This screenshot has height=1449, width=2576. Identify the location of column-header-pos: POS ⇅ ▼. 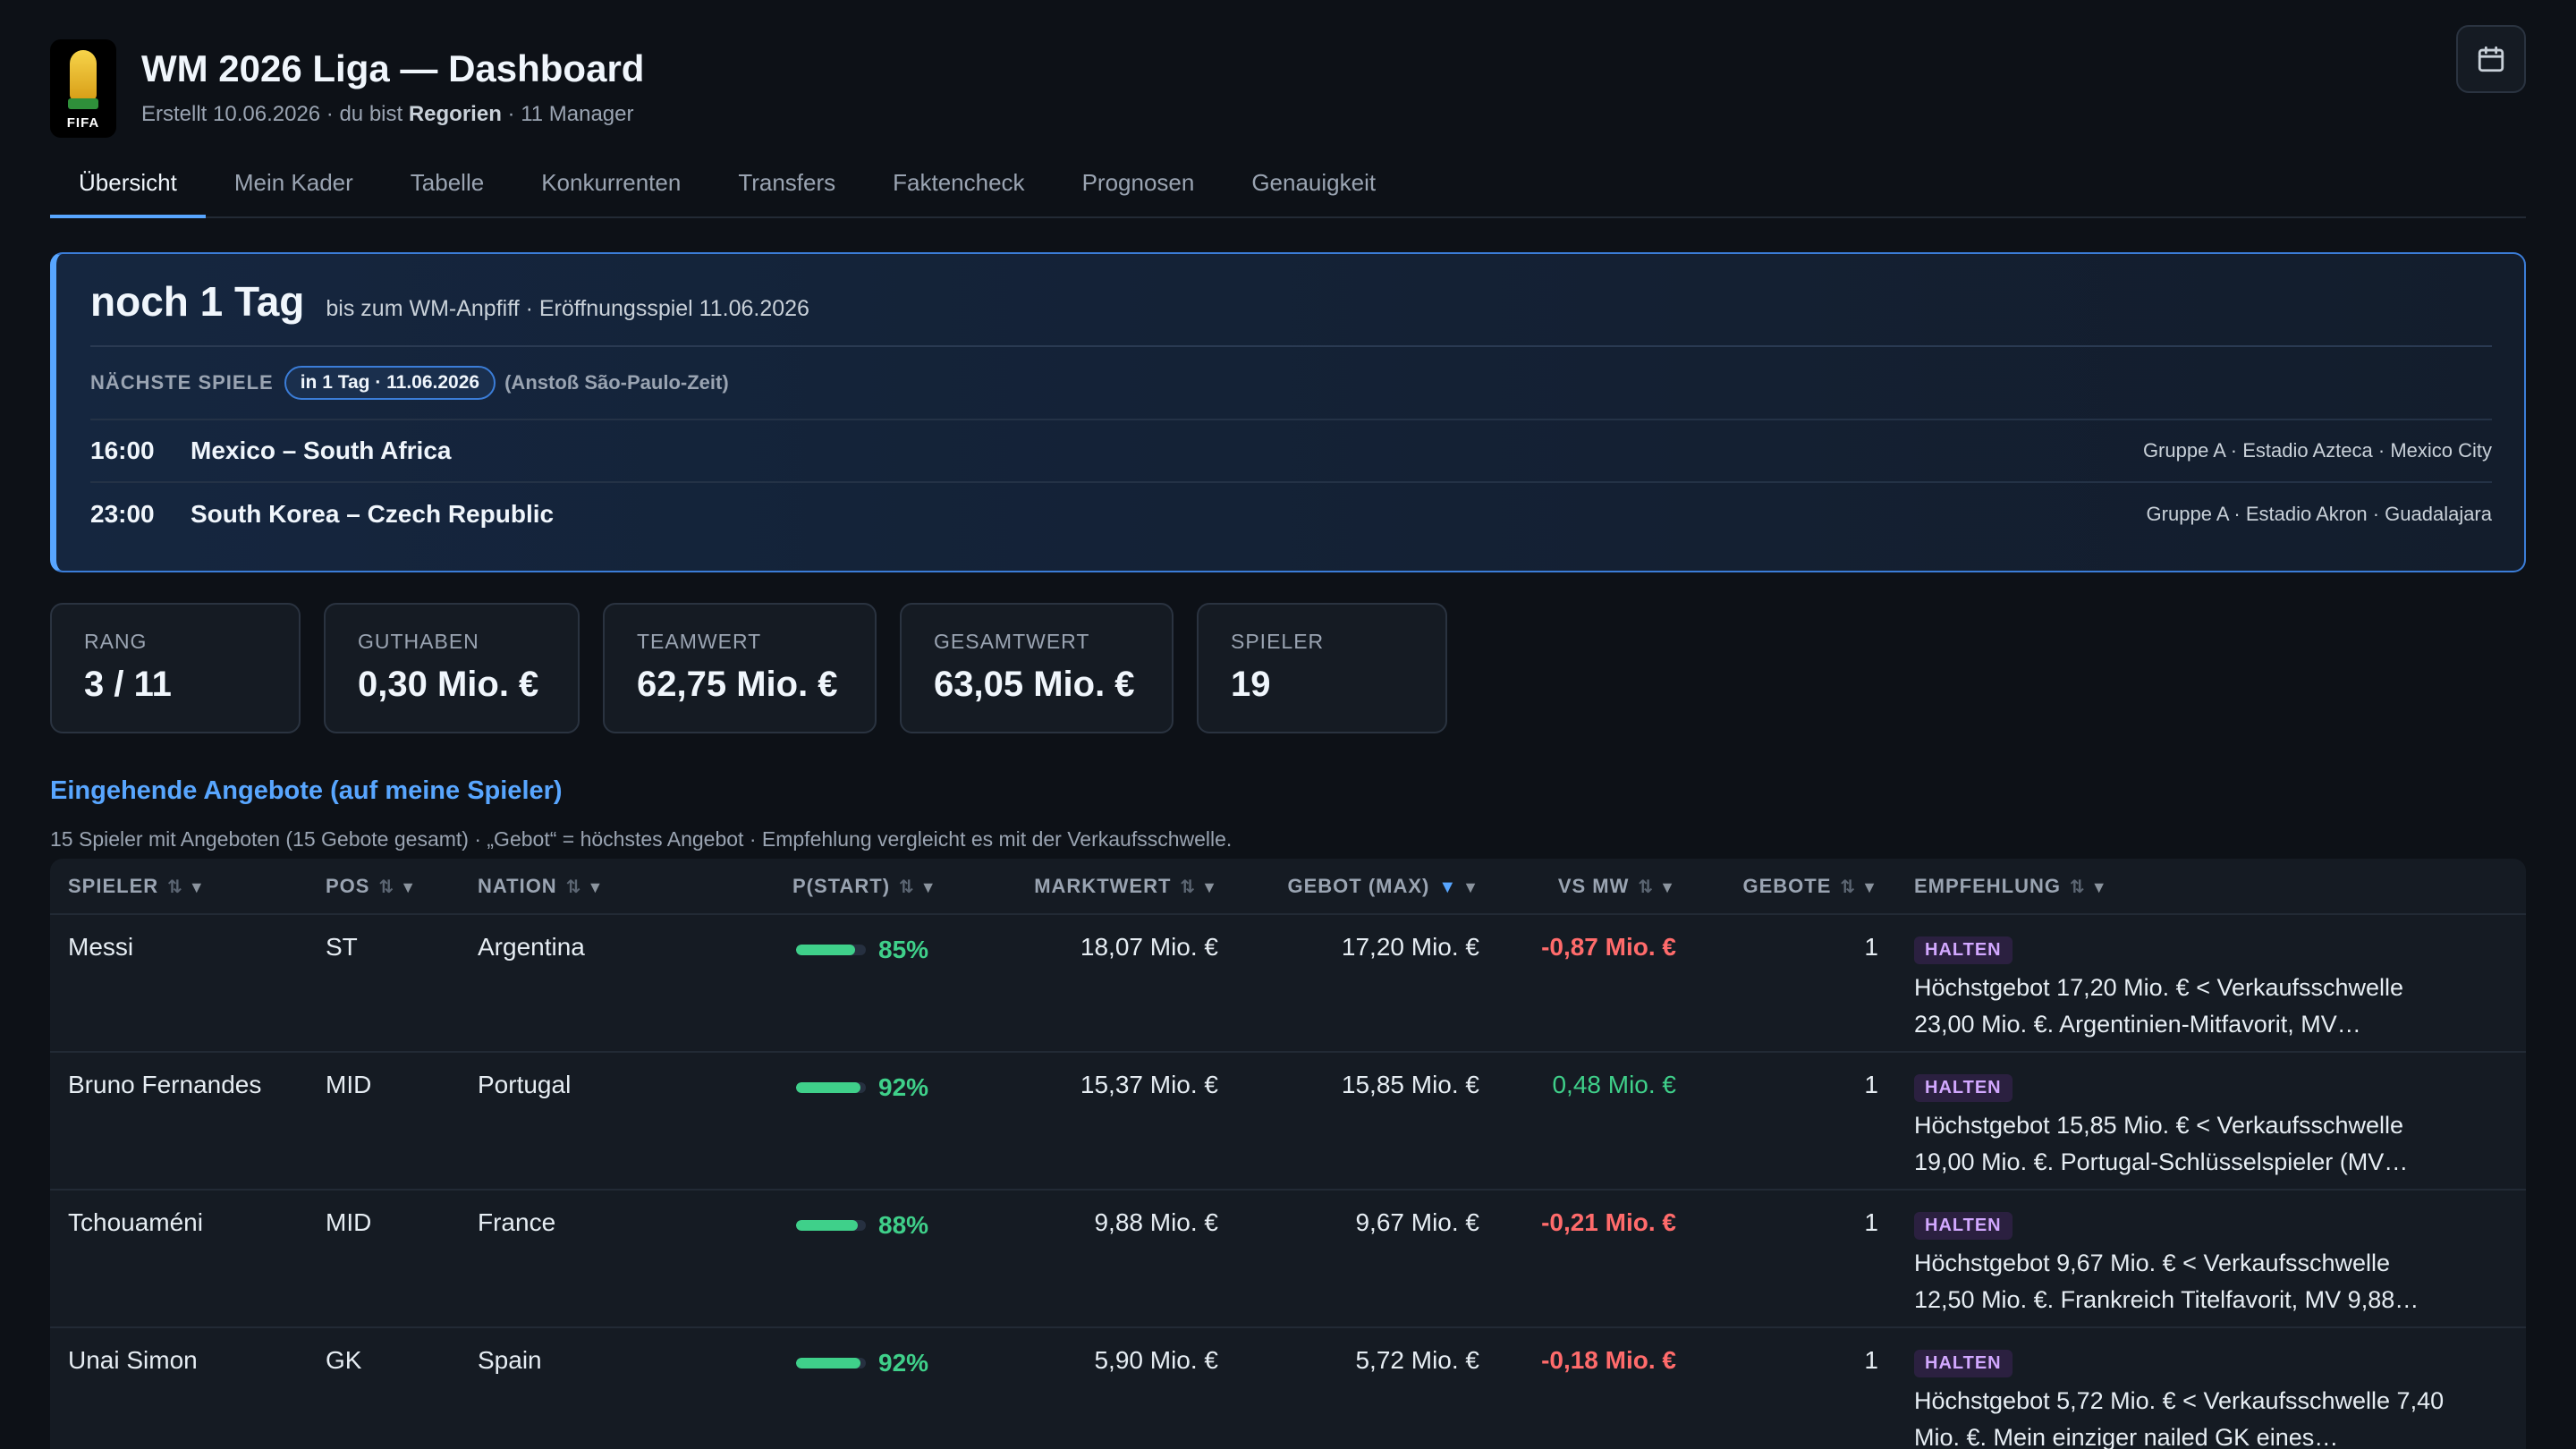
(384, 887).